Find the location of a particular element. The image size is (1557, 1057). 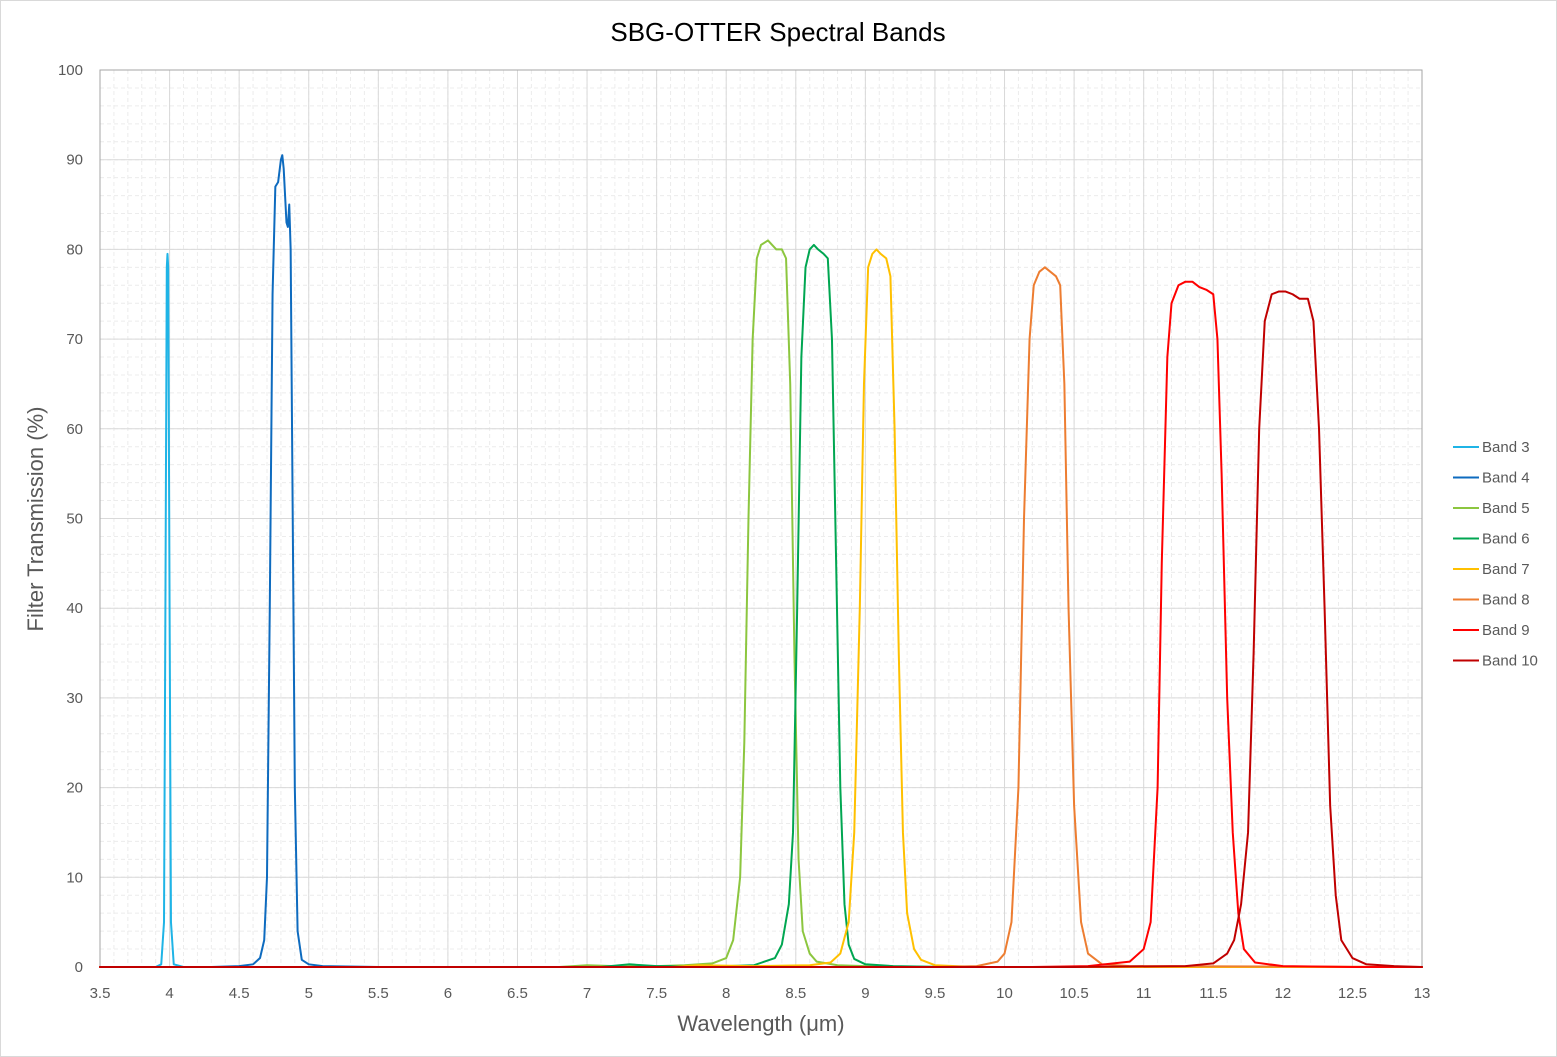

legend-label: Band 10 is located at coordinates (1510, 661).